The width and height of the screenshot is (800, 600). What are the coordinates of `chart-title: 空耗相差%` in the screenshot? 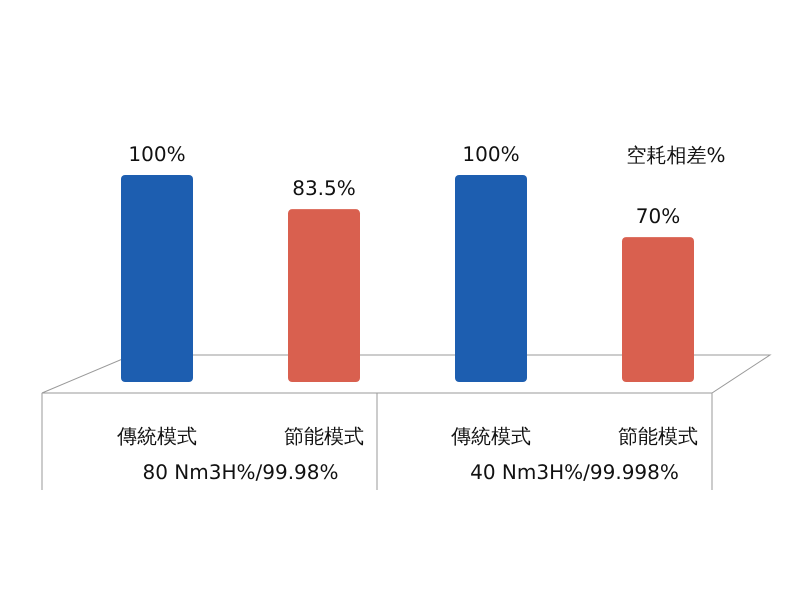 It's located at (676, 155).